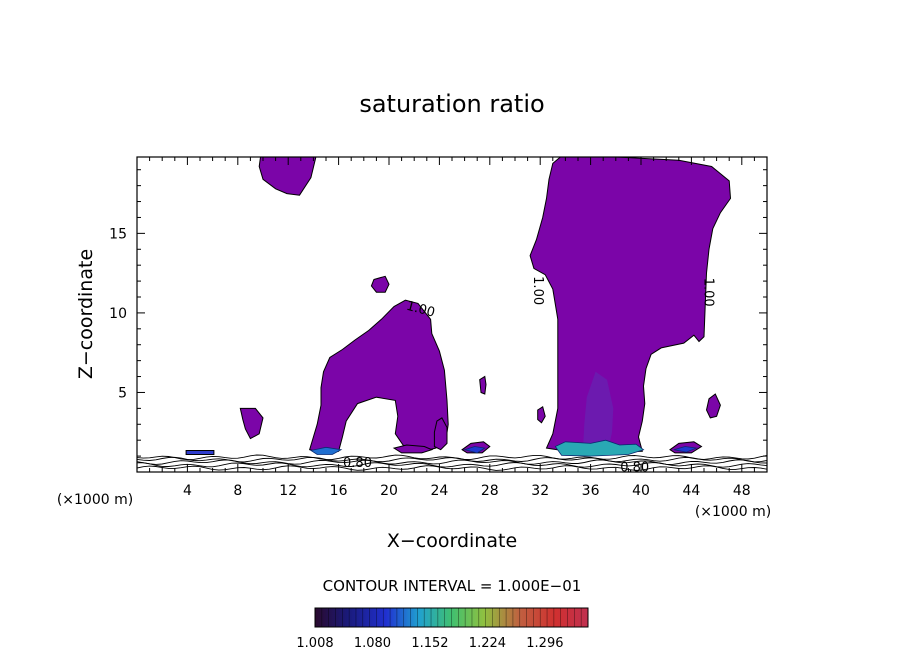 This screenshot has height=654, width=904. What do you see at coordinates (742, 491) in the screenshot?
I see `x-tick-label: 48` at bounding box center [742, 491].